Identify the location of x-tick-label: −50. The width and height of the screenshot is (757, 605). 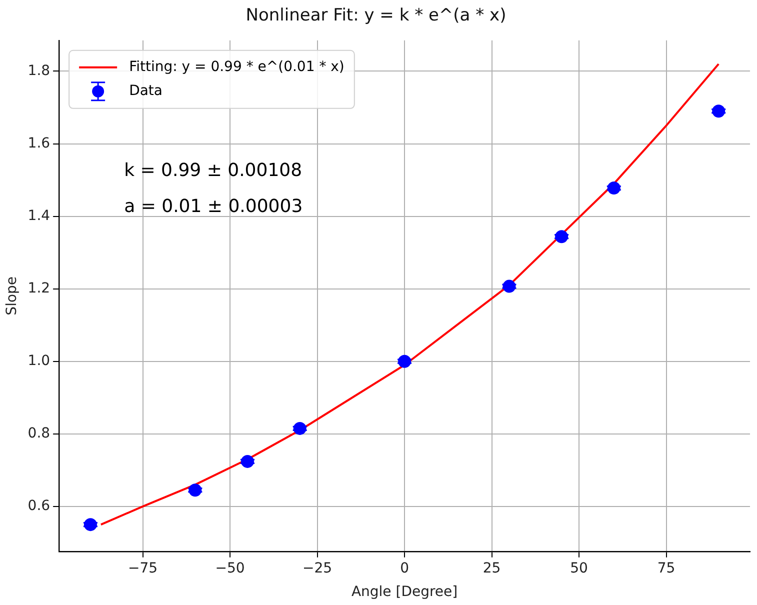
(230, 568).